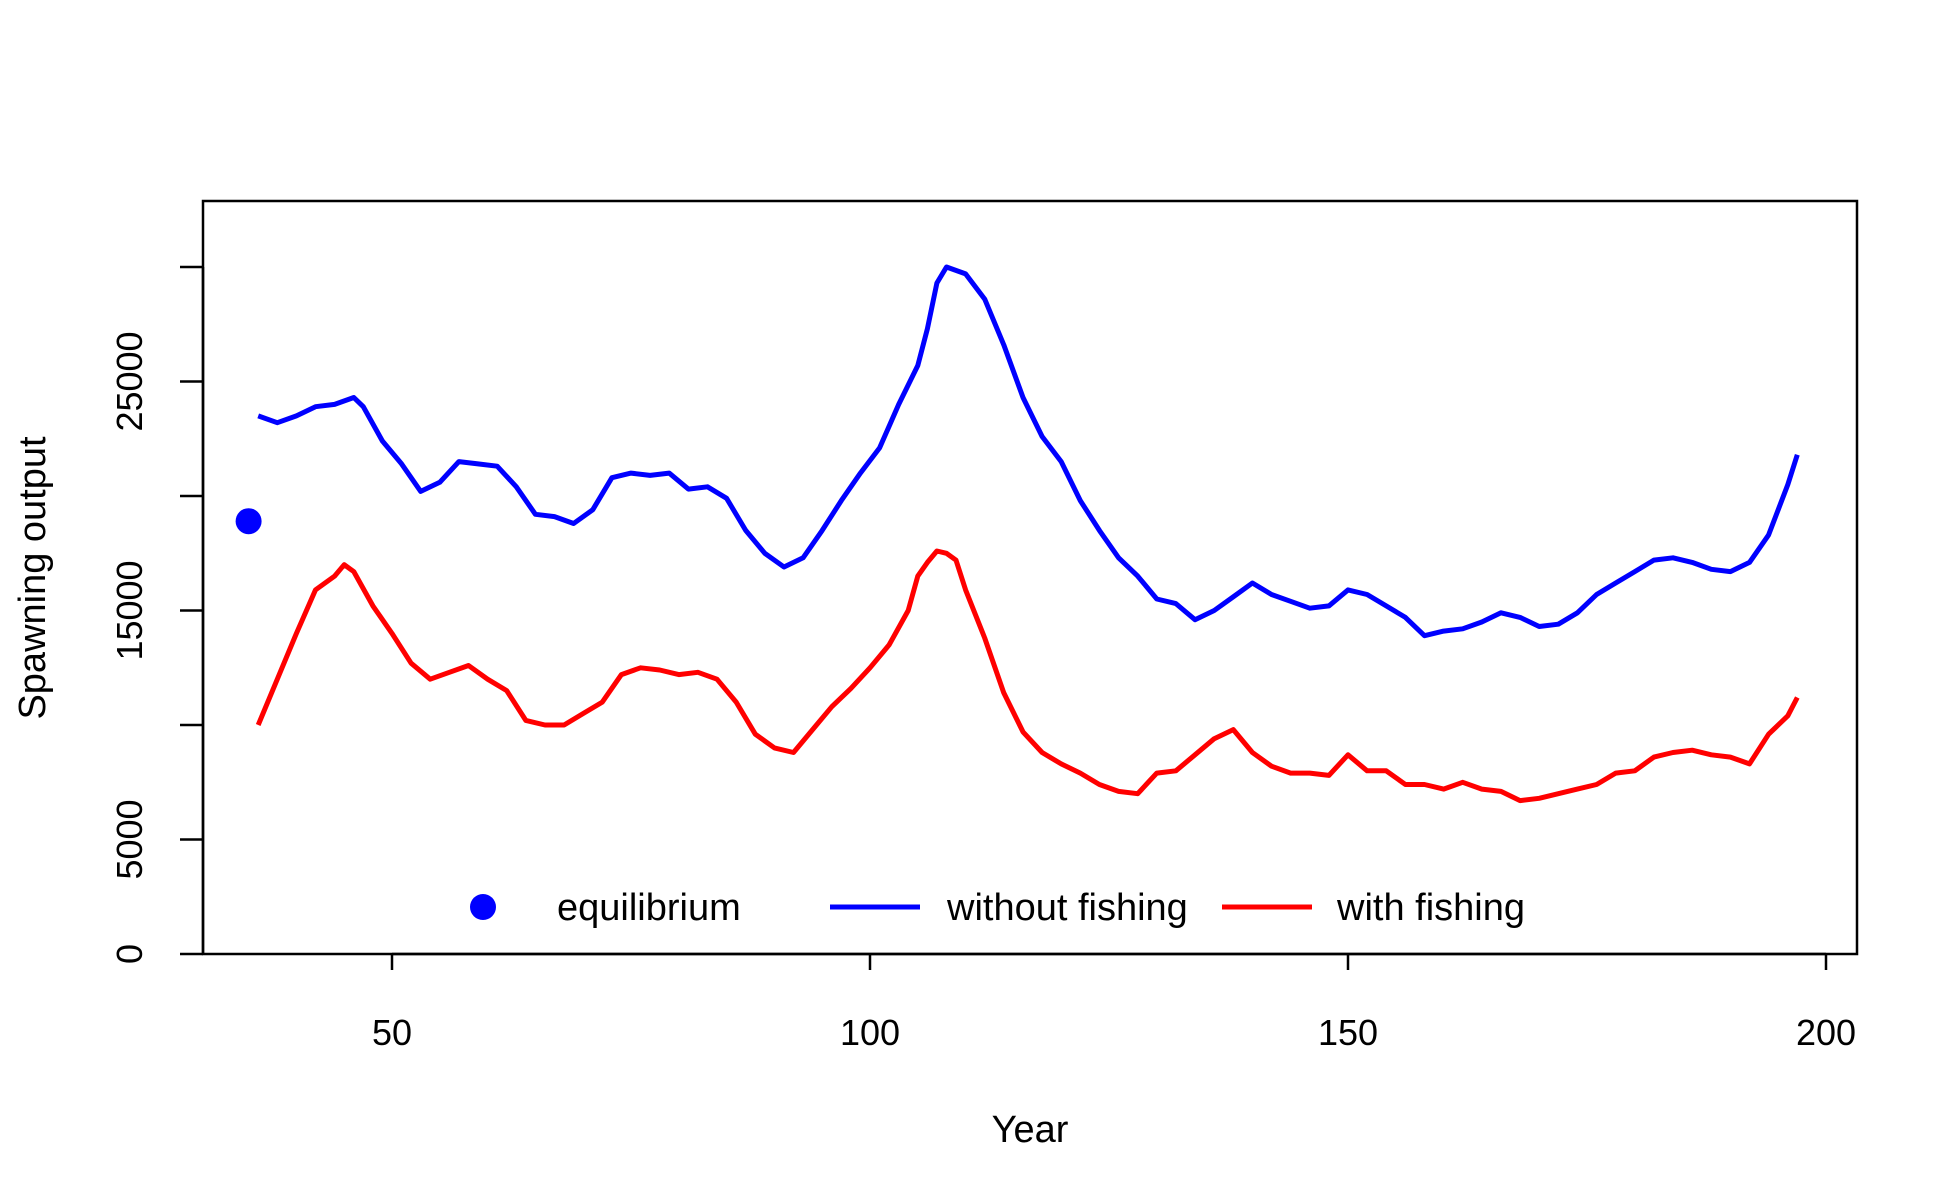 This screenshot has height=1200, width=1950. Describe the element at coordinates (129, 610) in the screenshot. I see `y-tick-label: 15000` at that location.